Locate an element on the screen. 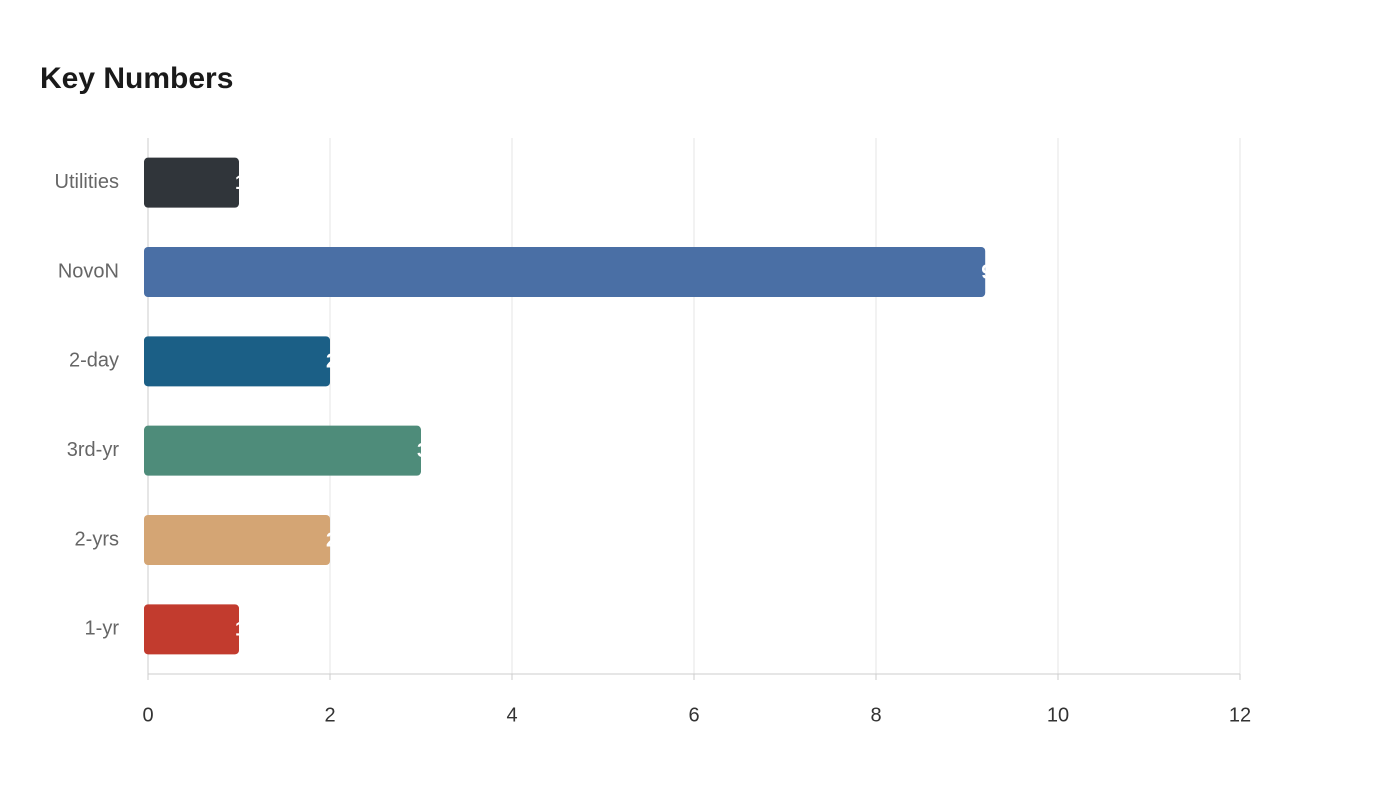  x-tick-label: 12 is located at coordinates (1240, 715).